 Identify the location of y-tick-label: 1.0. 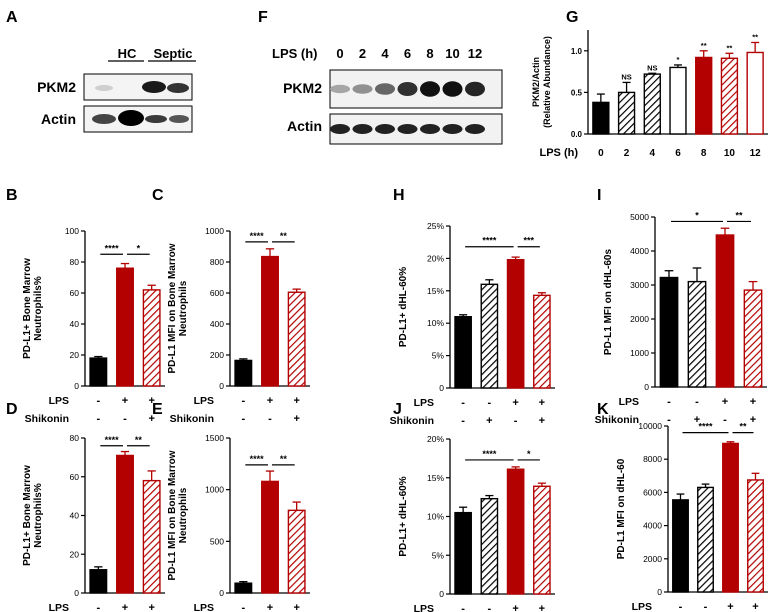
(577, 51).